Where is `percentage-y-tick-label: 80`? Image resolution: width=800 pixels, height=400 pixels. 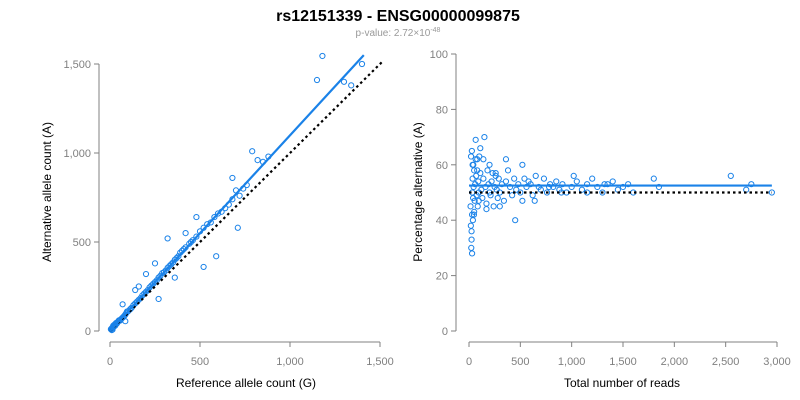 percentage-y-tick-label: 80 is located at coordinates (442, 110).